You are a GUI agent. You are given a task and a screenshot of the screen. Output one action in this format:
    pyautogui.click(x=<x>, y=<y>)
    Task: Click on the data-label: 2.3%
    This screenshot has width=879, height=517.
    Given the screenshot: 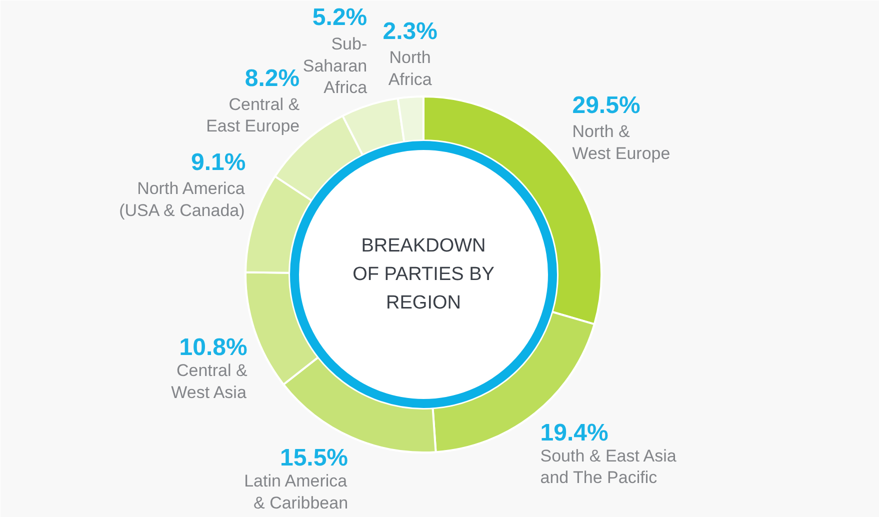 What is the action you would take?
    pyautogui.click(x=410, y=31)
    